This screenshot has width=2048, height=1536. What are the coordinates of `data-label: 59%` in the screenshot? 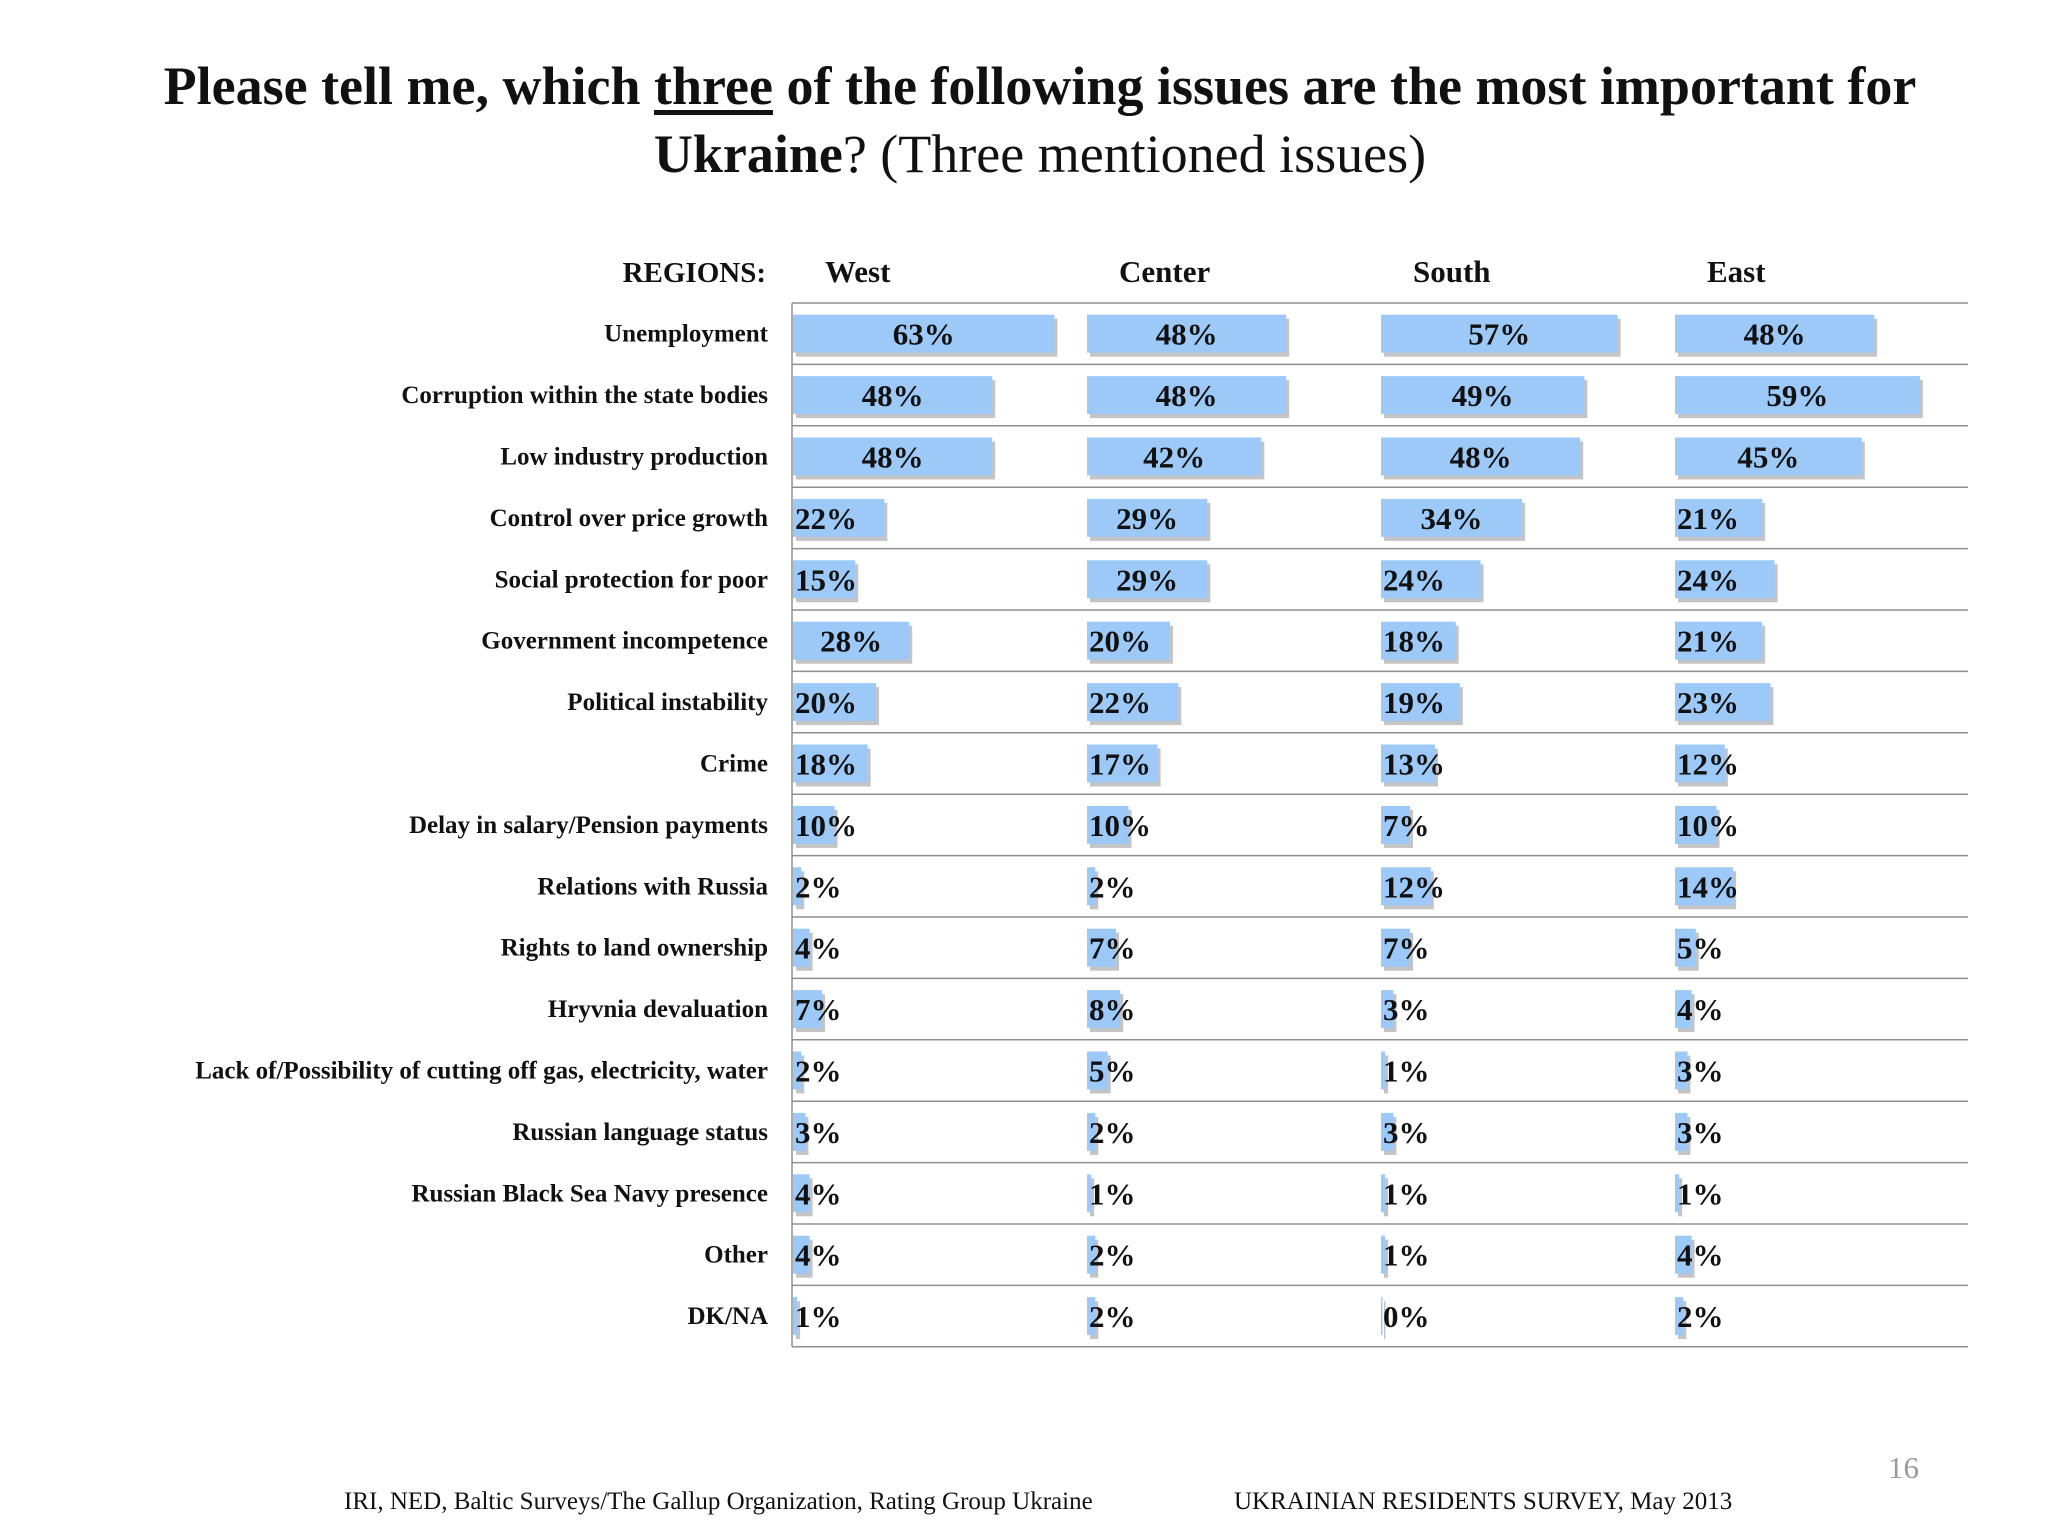 It's located at (1797, 395).